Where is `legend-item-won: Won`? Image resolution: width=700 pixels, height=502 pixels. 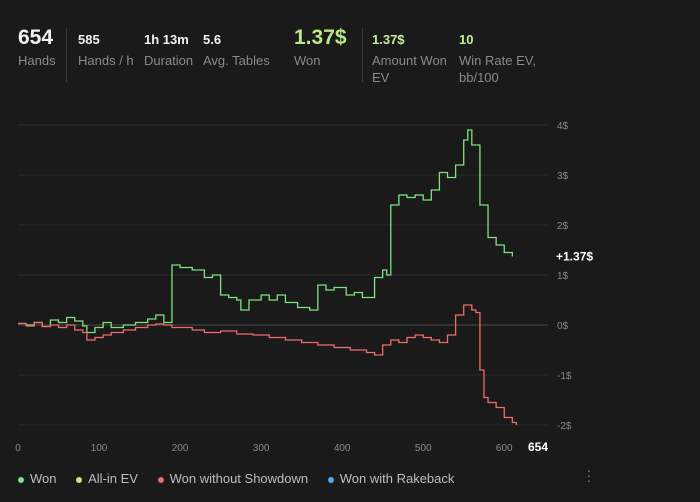
legend-item-won: Won is located at coordinates (37, 478).